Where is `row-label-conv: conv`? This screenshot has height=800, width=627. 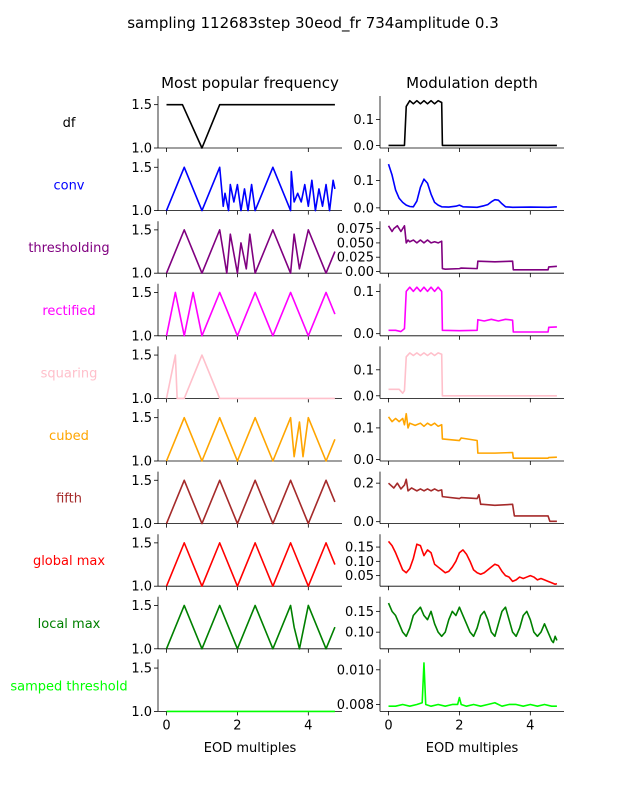 row-label-conv: conv is located at coordinates (68, 186).